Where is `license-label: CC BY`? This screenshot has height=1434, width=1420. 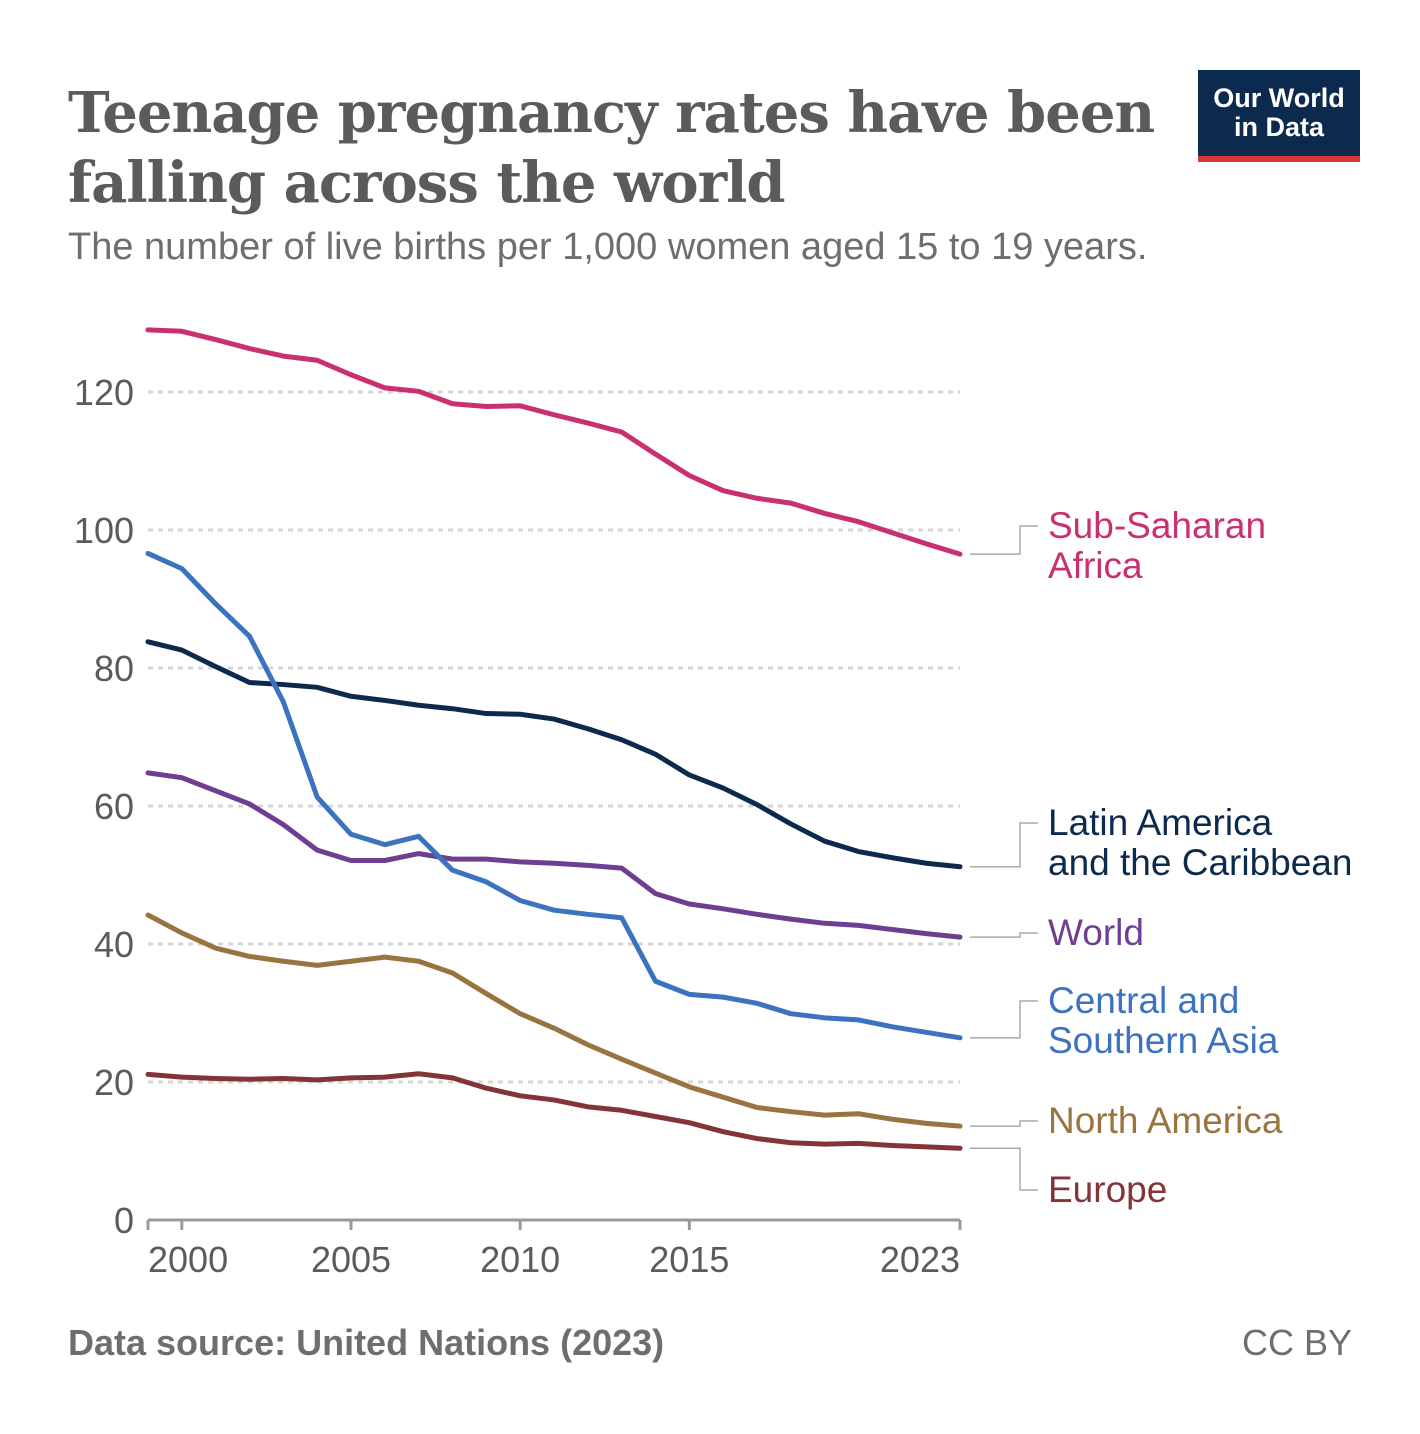
license-label: CC BY is located at coordinates (1296, 1342).